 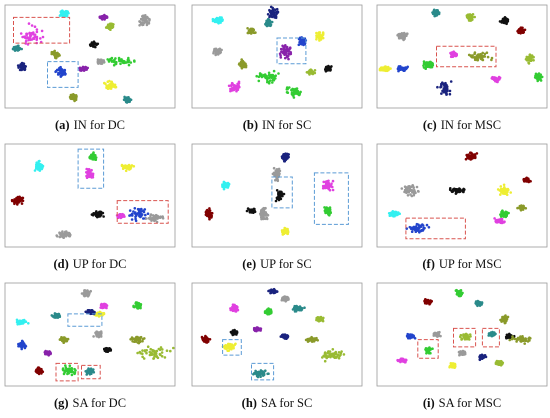 What do you see at coordinates (470, 264) in the screenshot?
I see `caption-text: UP for MSC` at bounding box center [470, 264].